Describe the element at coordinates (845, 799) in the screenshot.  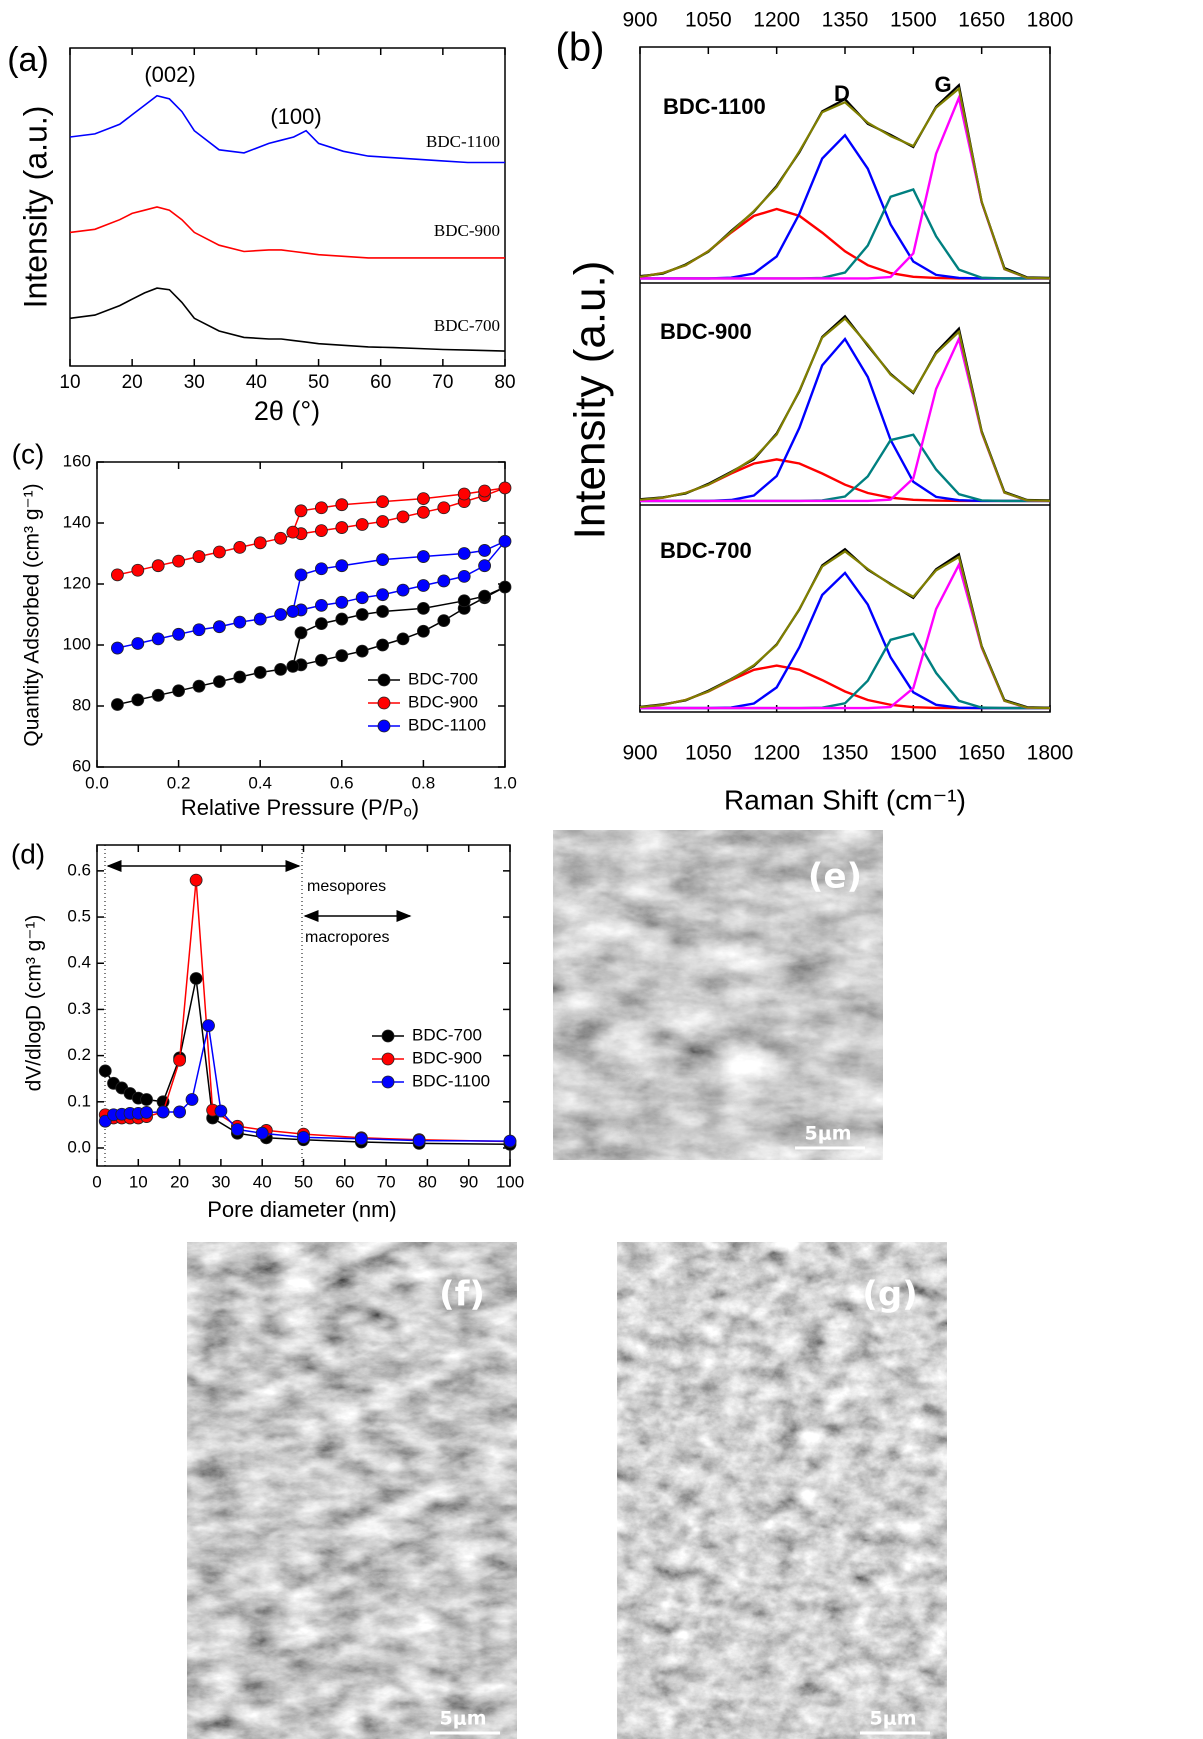
I see `x-axis-label: Raman Shift (cm⁻¹)` at that location.